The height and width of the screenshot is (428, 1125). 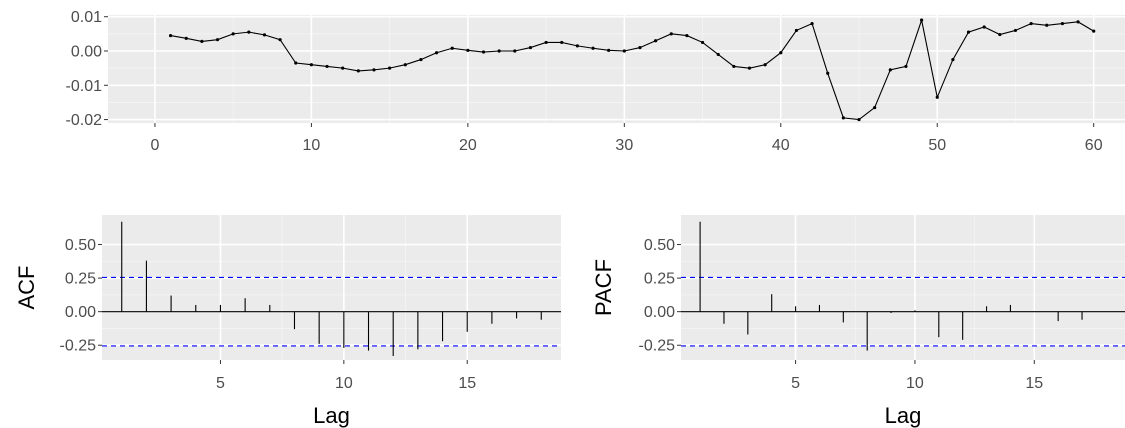 I want to click on time-series-y-tick-label: 0.01, so click(x=86, y=17).